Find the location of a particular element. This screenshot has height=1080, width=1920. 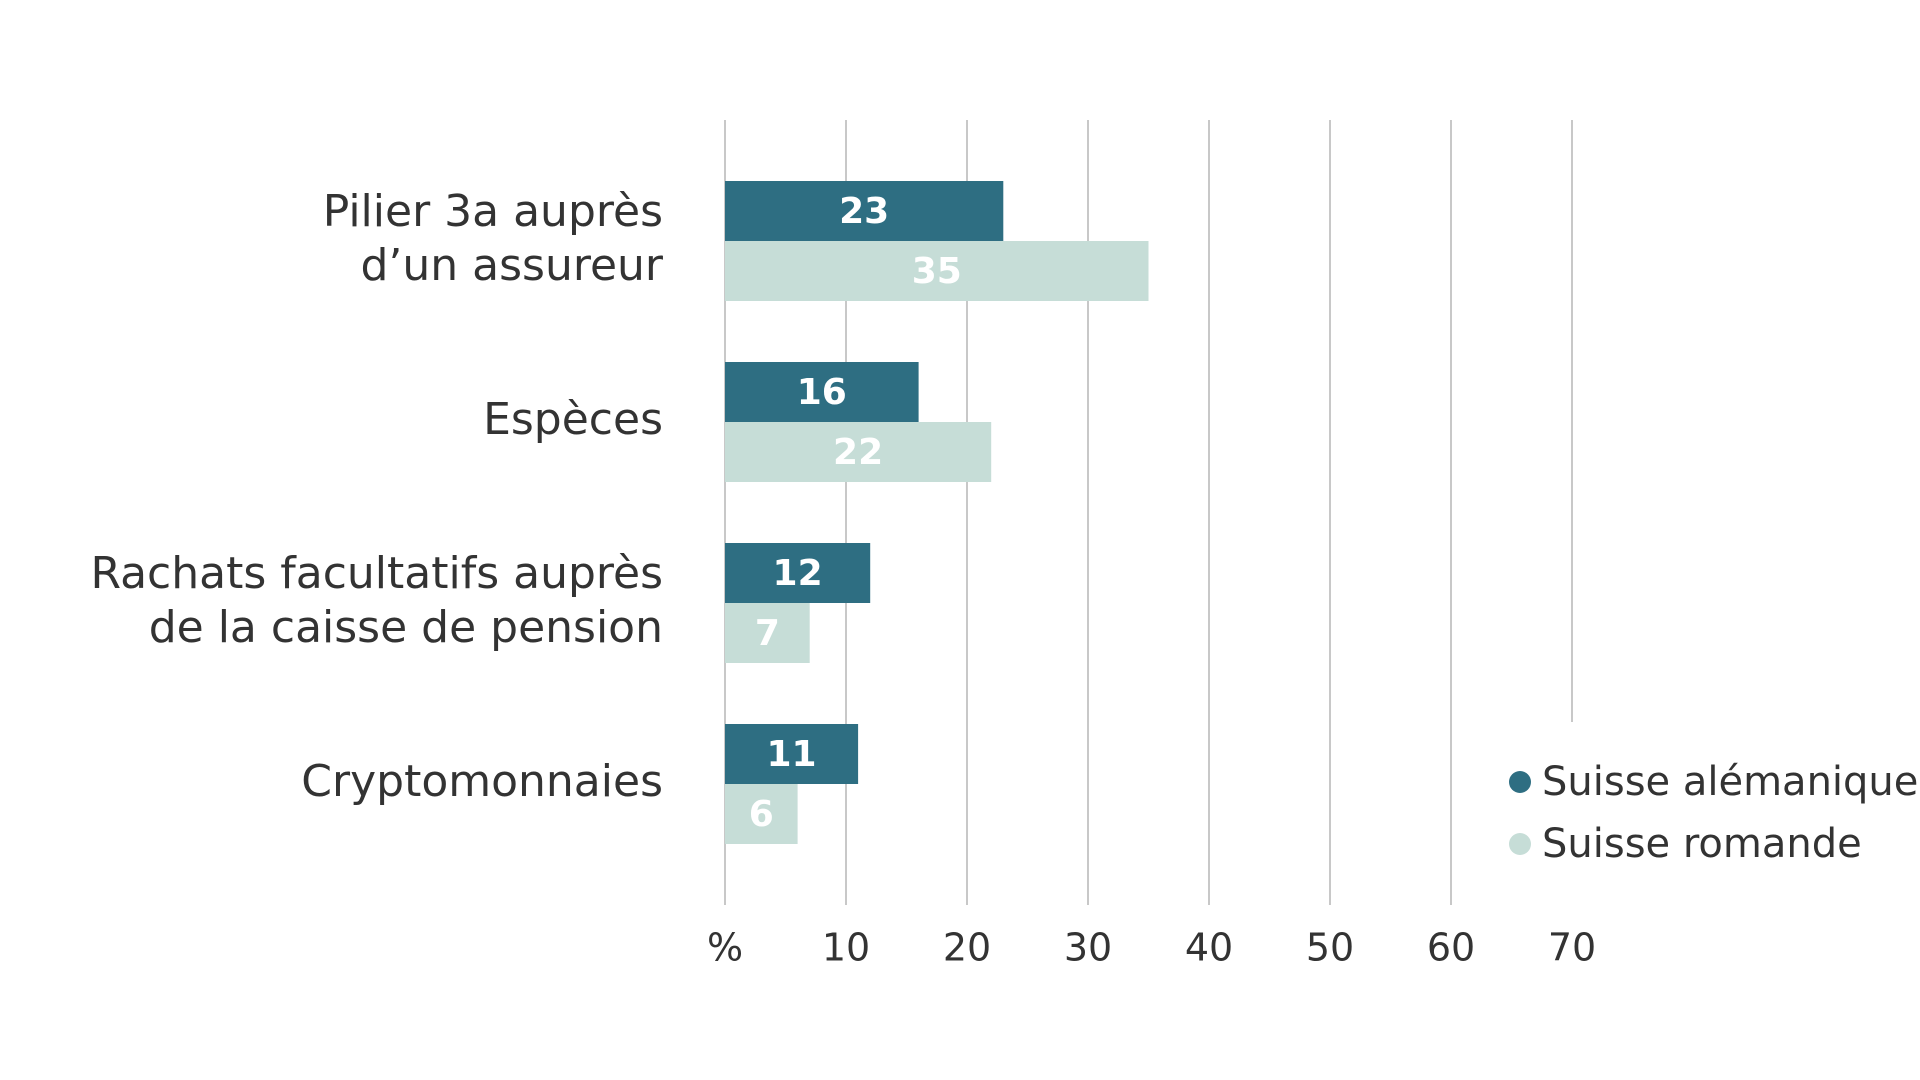

category-label: Espèces is located at coordinates (573, 419).